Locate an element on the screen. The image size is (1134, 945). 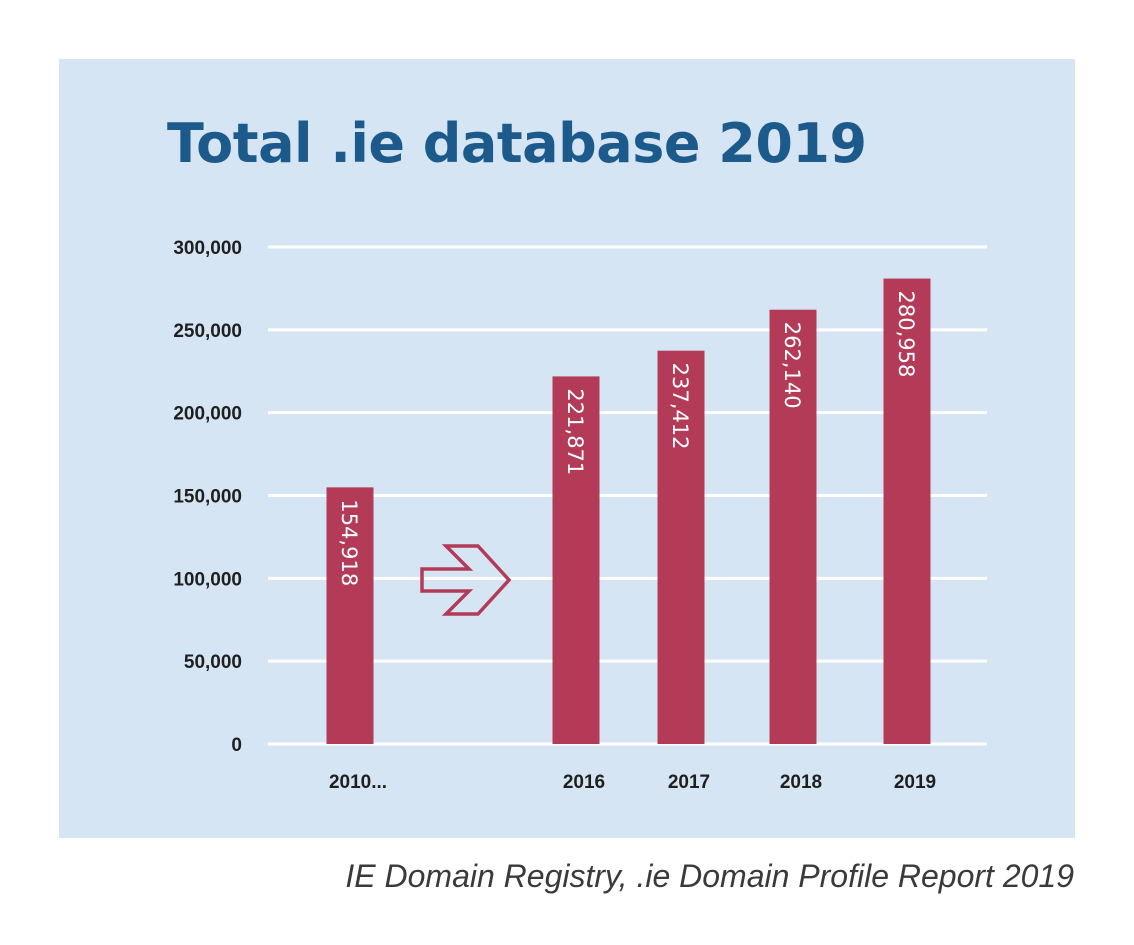
y-tick-label: 200,000 is located at coordinates (207, 414).